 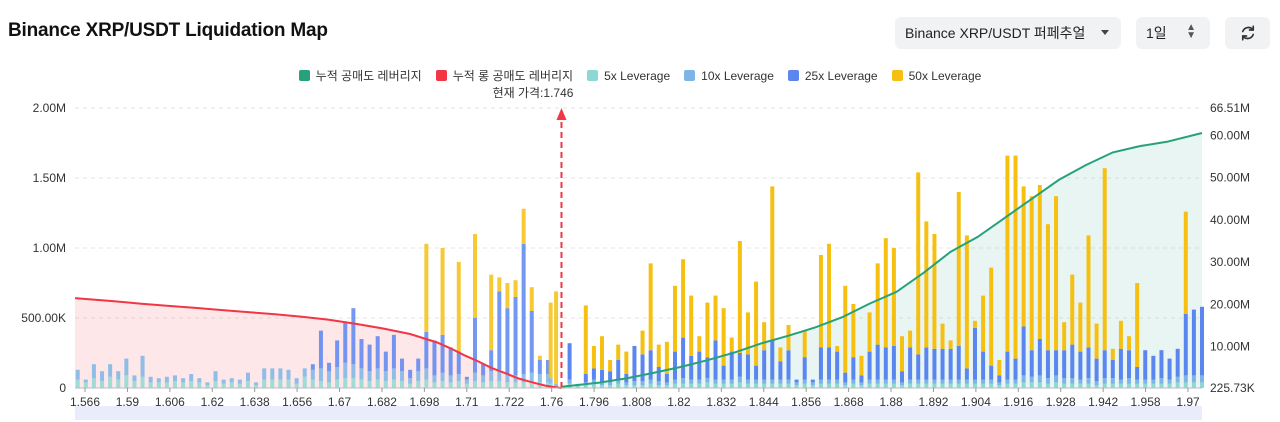 What do you see at coordinates (360, 75) in the screenshot?
I see `legend-short-cumulative: 누적 공매도 레버리지` at bounding box center [360, 75].